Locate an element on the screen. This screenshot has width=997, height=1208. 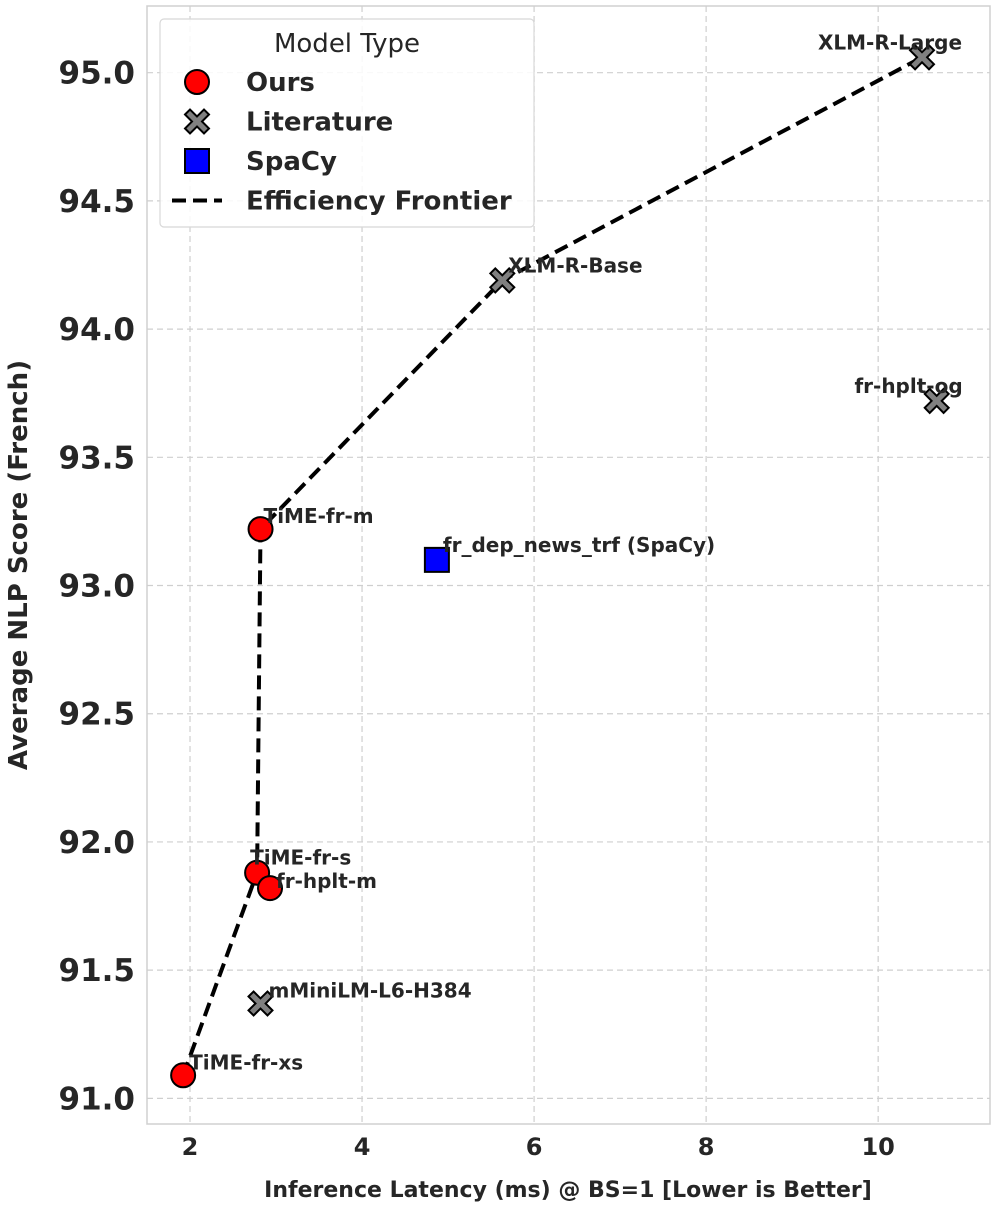
marker-time-fr-xs is located at coordinates (183, 1075).